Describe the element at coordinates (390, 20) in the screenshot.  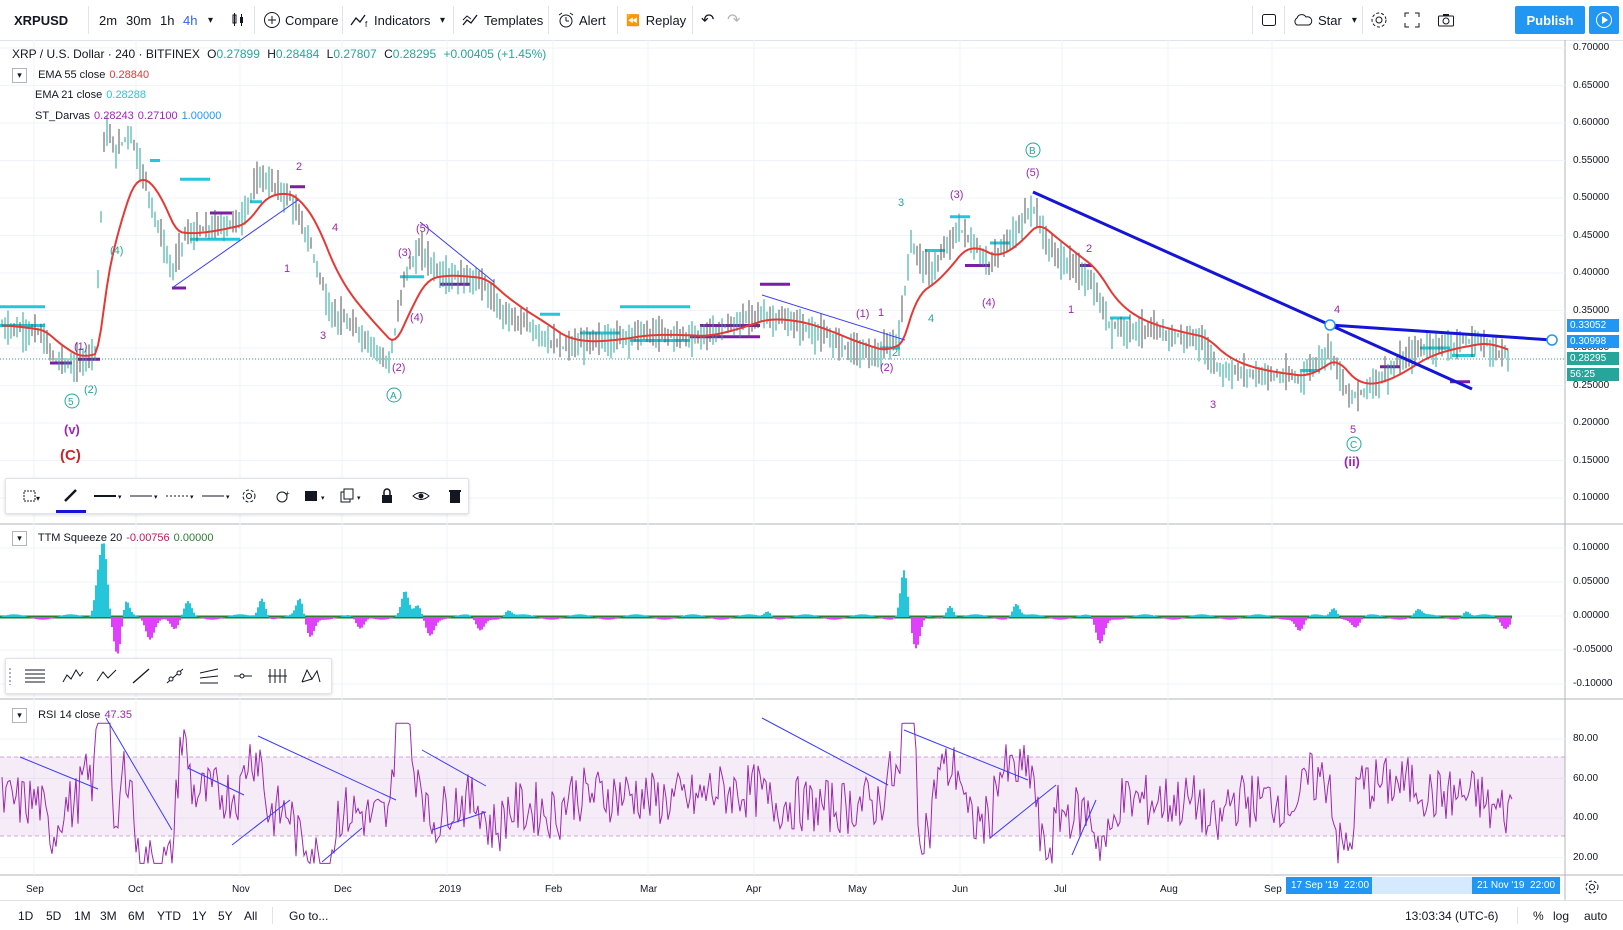
I see `indicators-button: f Indicators` at that location.